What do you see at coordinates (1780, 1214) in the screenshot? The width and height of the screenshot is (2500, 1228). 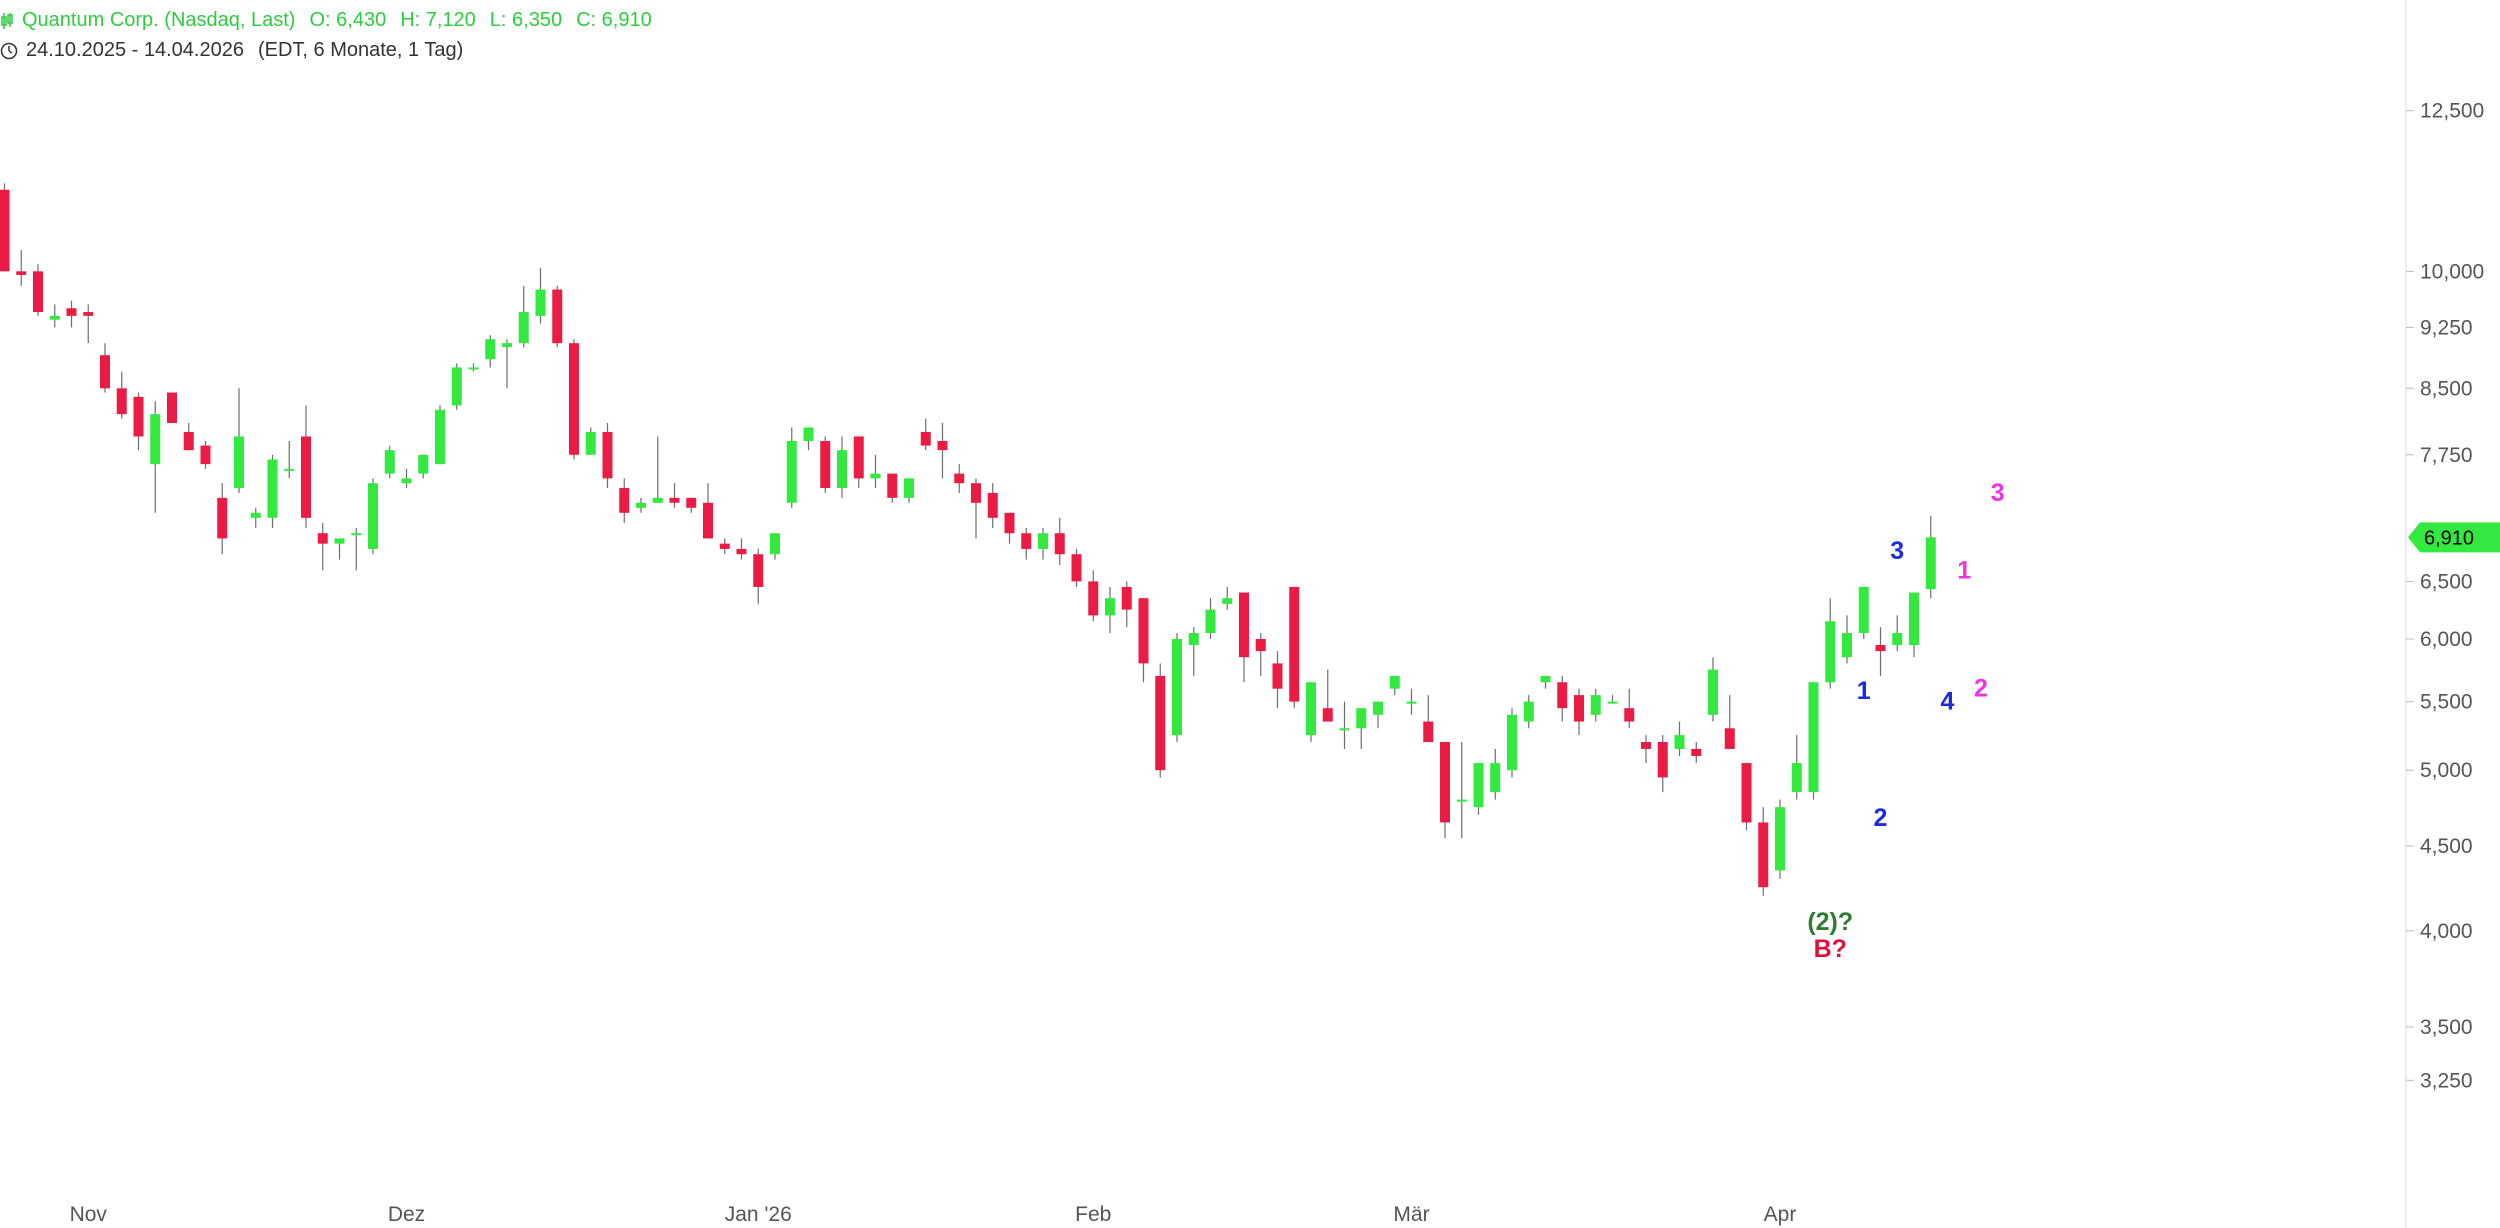 I see `x-tick-label: Apr` at bounding box center [1780, 1214].